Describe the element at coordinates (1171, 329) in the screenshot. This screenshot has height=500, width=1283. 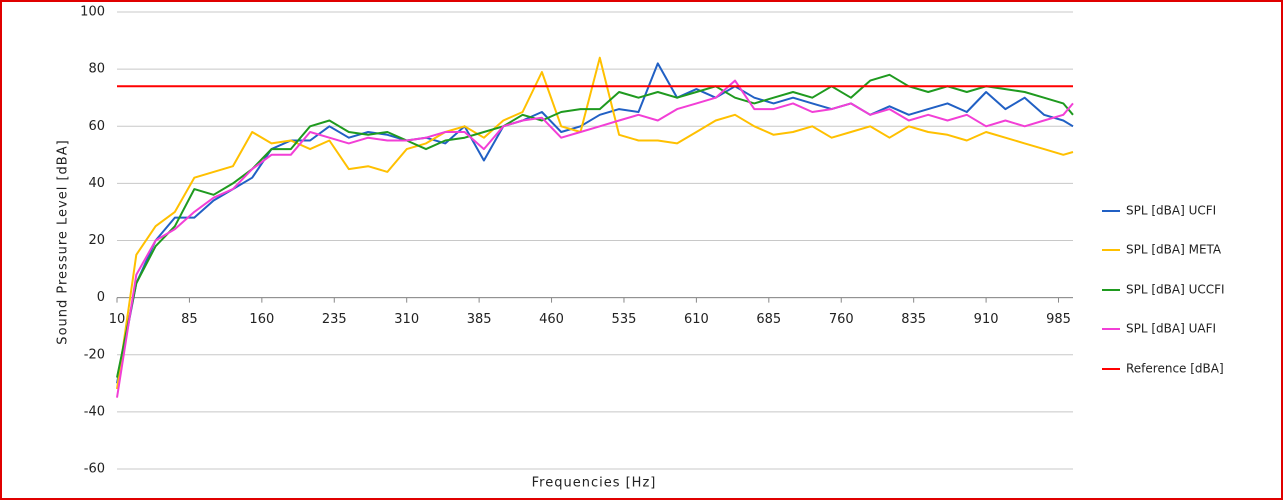
I see `legend-label: SPL [dBA] UAFI` at that location.